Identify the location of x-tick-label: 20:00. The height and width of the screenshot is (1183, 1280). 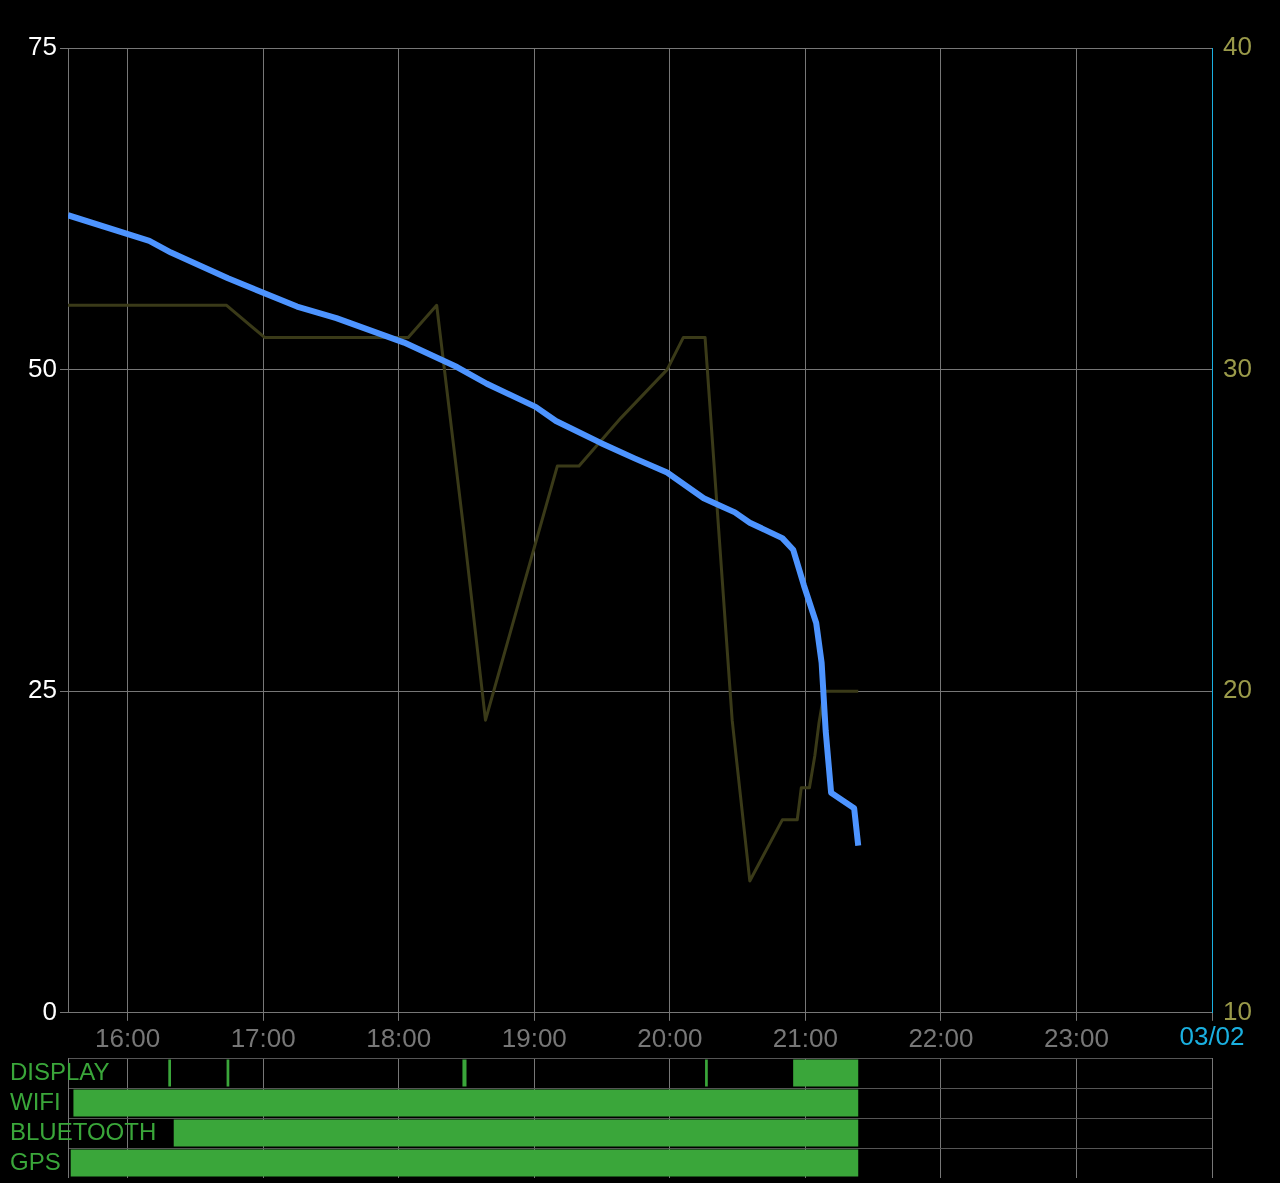
(670, 1037).